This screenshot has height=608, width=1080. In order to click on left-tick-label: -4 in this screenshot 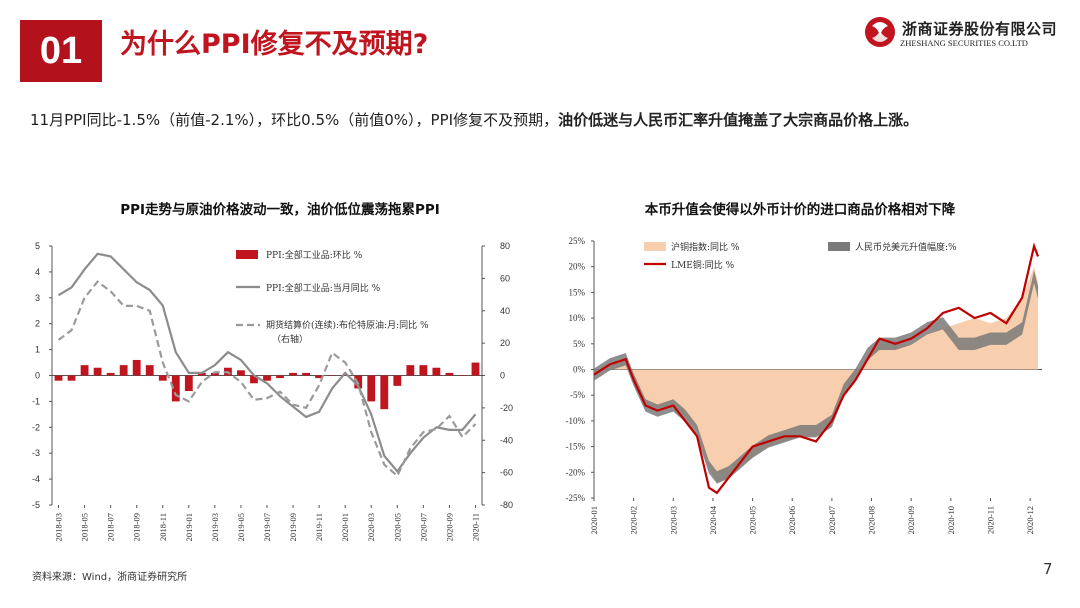, I will do `click(36, 479)`.